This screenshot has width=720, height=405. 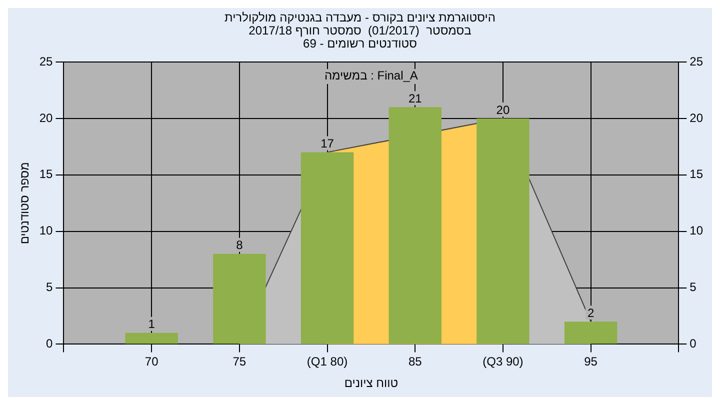 What do you see at coordinates (503, 109) in the screenshot?
I see `data-label: 20` at bounding box center [503, 109].